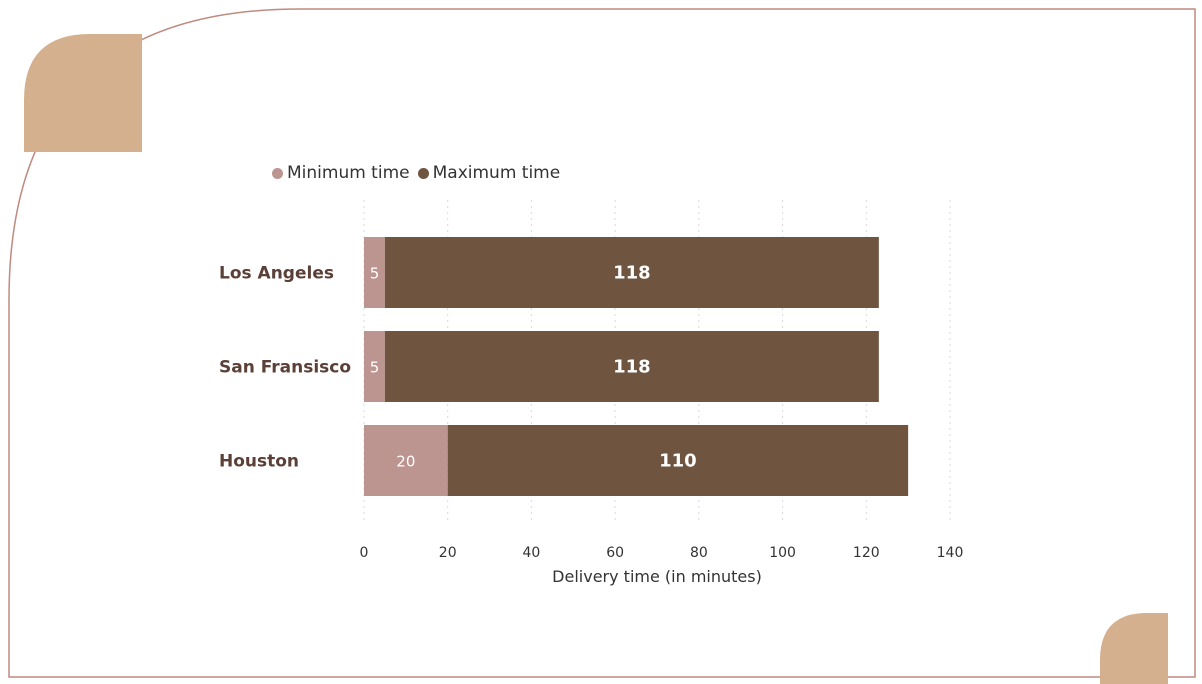 The image size is (1202, 684). What do you see at coordinates (496, 173) in the screenshot?
I see `legend-label: Maximum time` at bounding box center [496, 173].